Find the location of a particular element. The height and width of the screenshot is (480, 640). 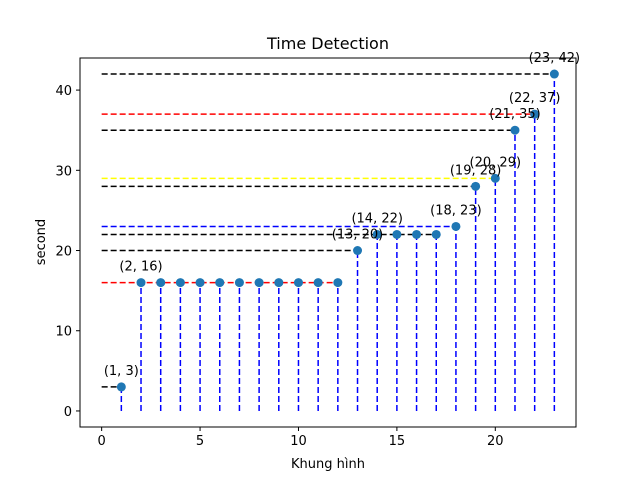

y-tick-label: 0 is located at coordinates (68, 412).